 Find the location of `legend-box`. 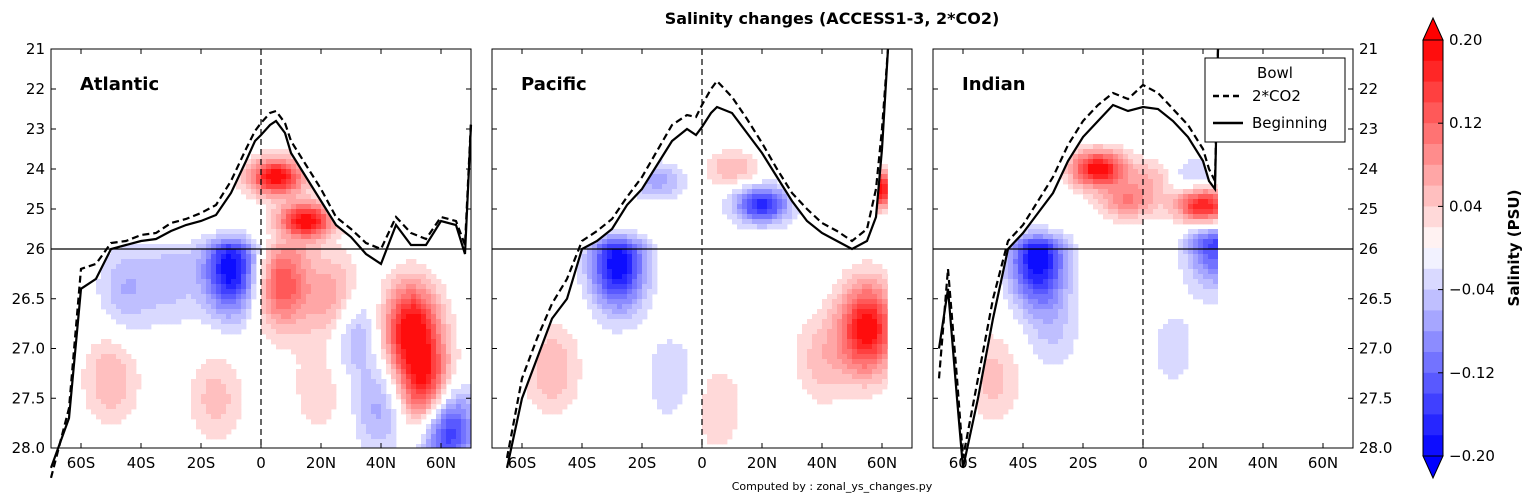

legend-box is located at coordinates (1275, 100).